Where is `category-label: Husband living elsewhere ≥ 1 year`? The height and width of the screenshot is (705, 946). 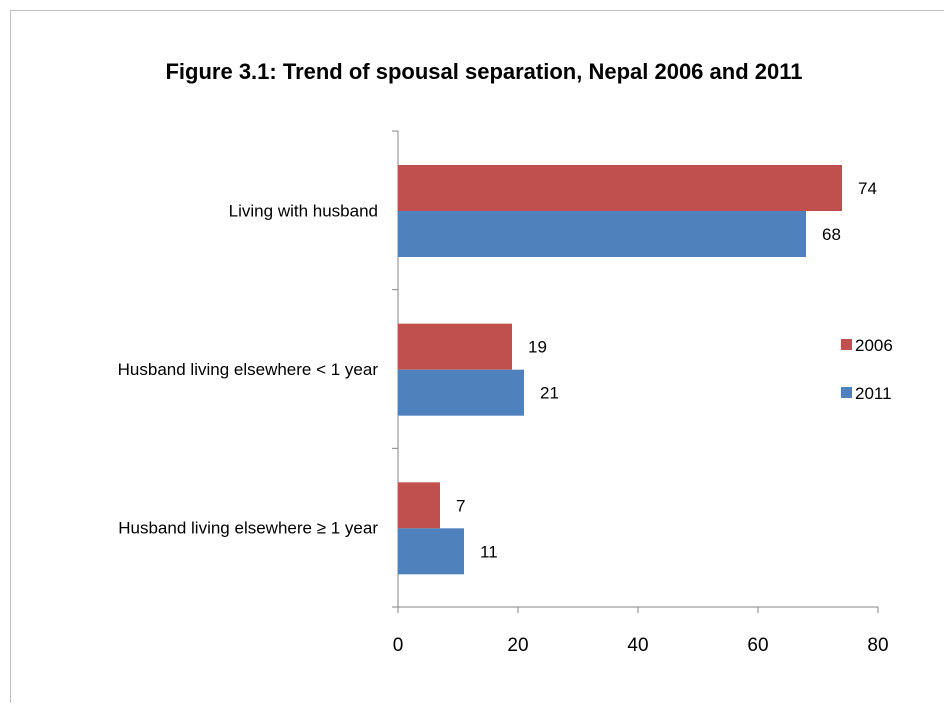
category-label: Husband living elsewhere ≥ 1 year is located at coordinates (248, 528).